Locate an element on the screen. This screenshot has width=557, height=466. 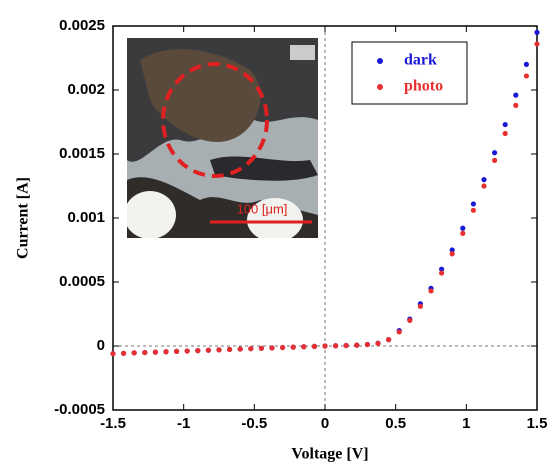
y-tick-label: 0.0005 is located at coordinates (82, 281).